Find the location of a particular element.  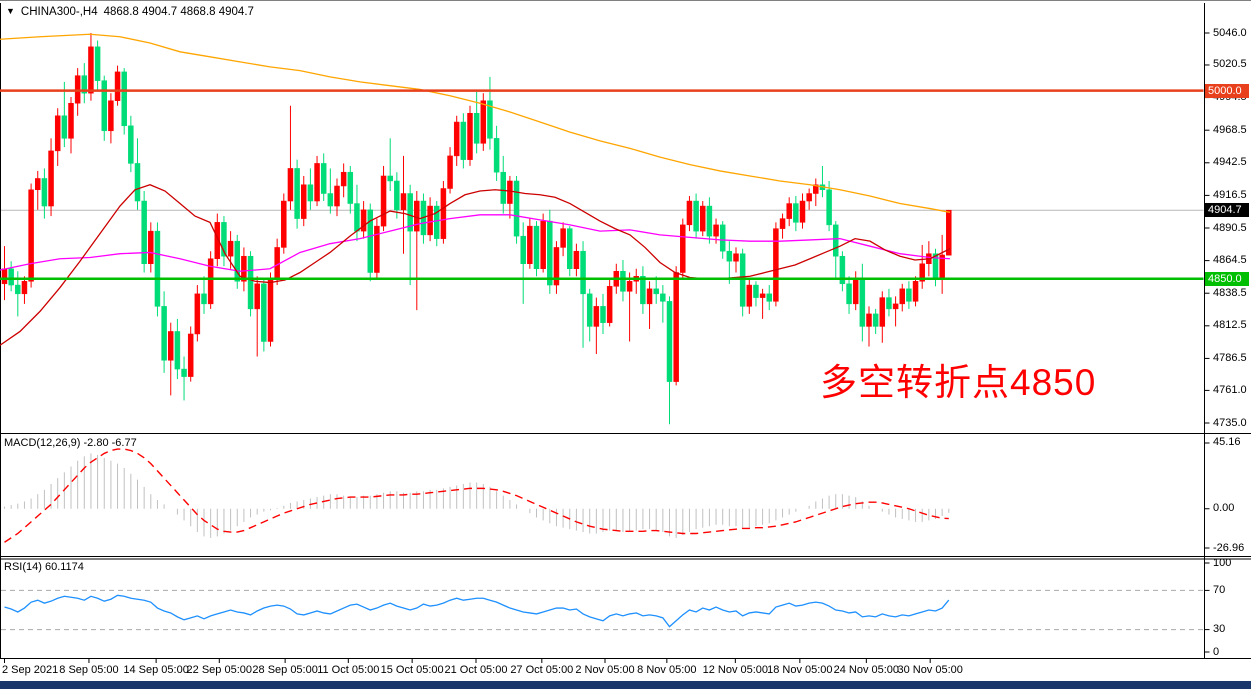

macd-name: MACD(12,26,9) is located at coordinates (42, 443).